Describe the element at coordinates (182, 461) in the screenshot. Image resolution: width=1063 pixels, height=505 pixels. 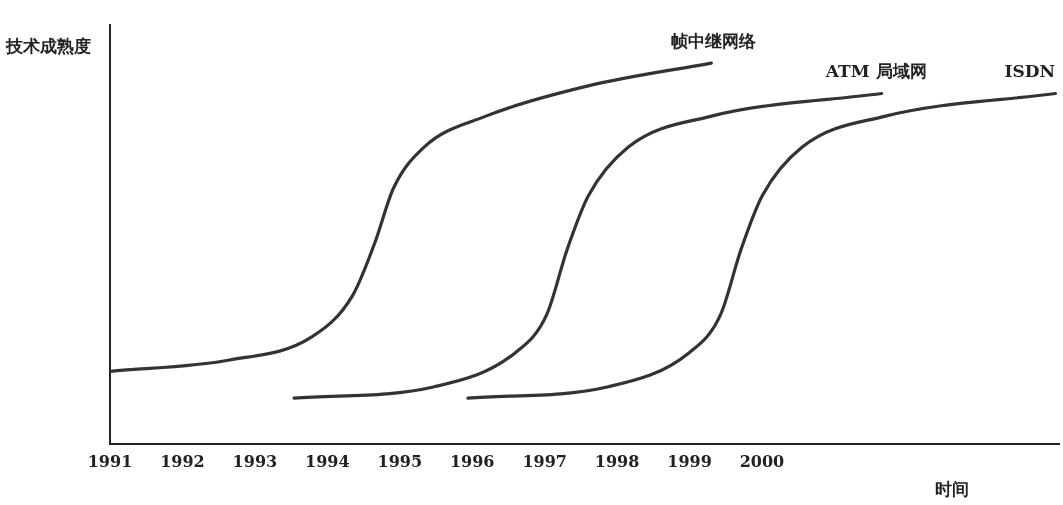
I see `x-tick-label: 1992` at that location.